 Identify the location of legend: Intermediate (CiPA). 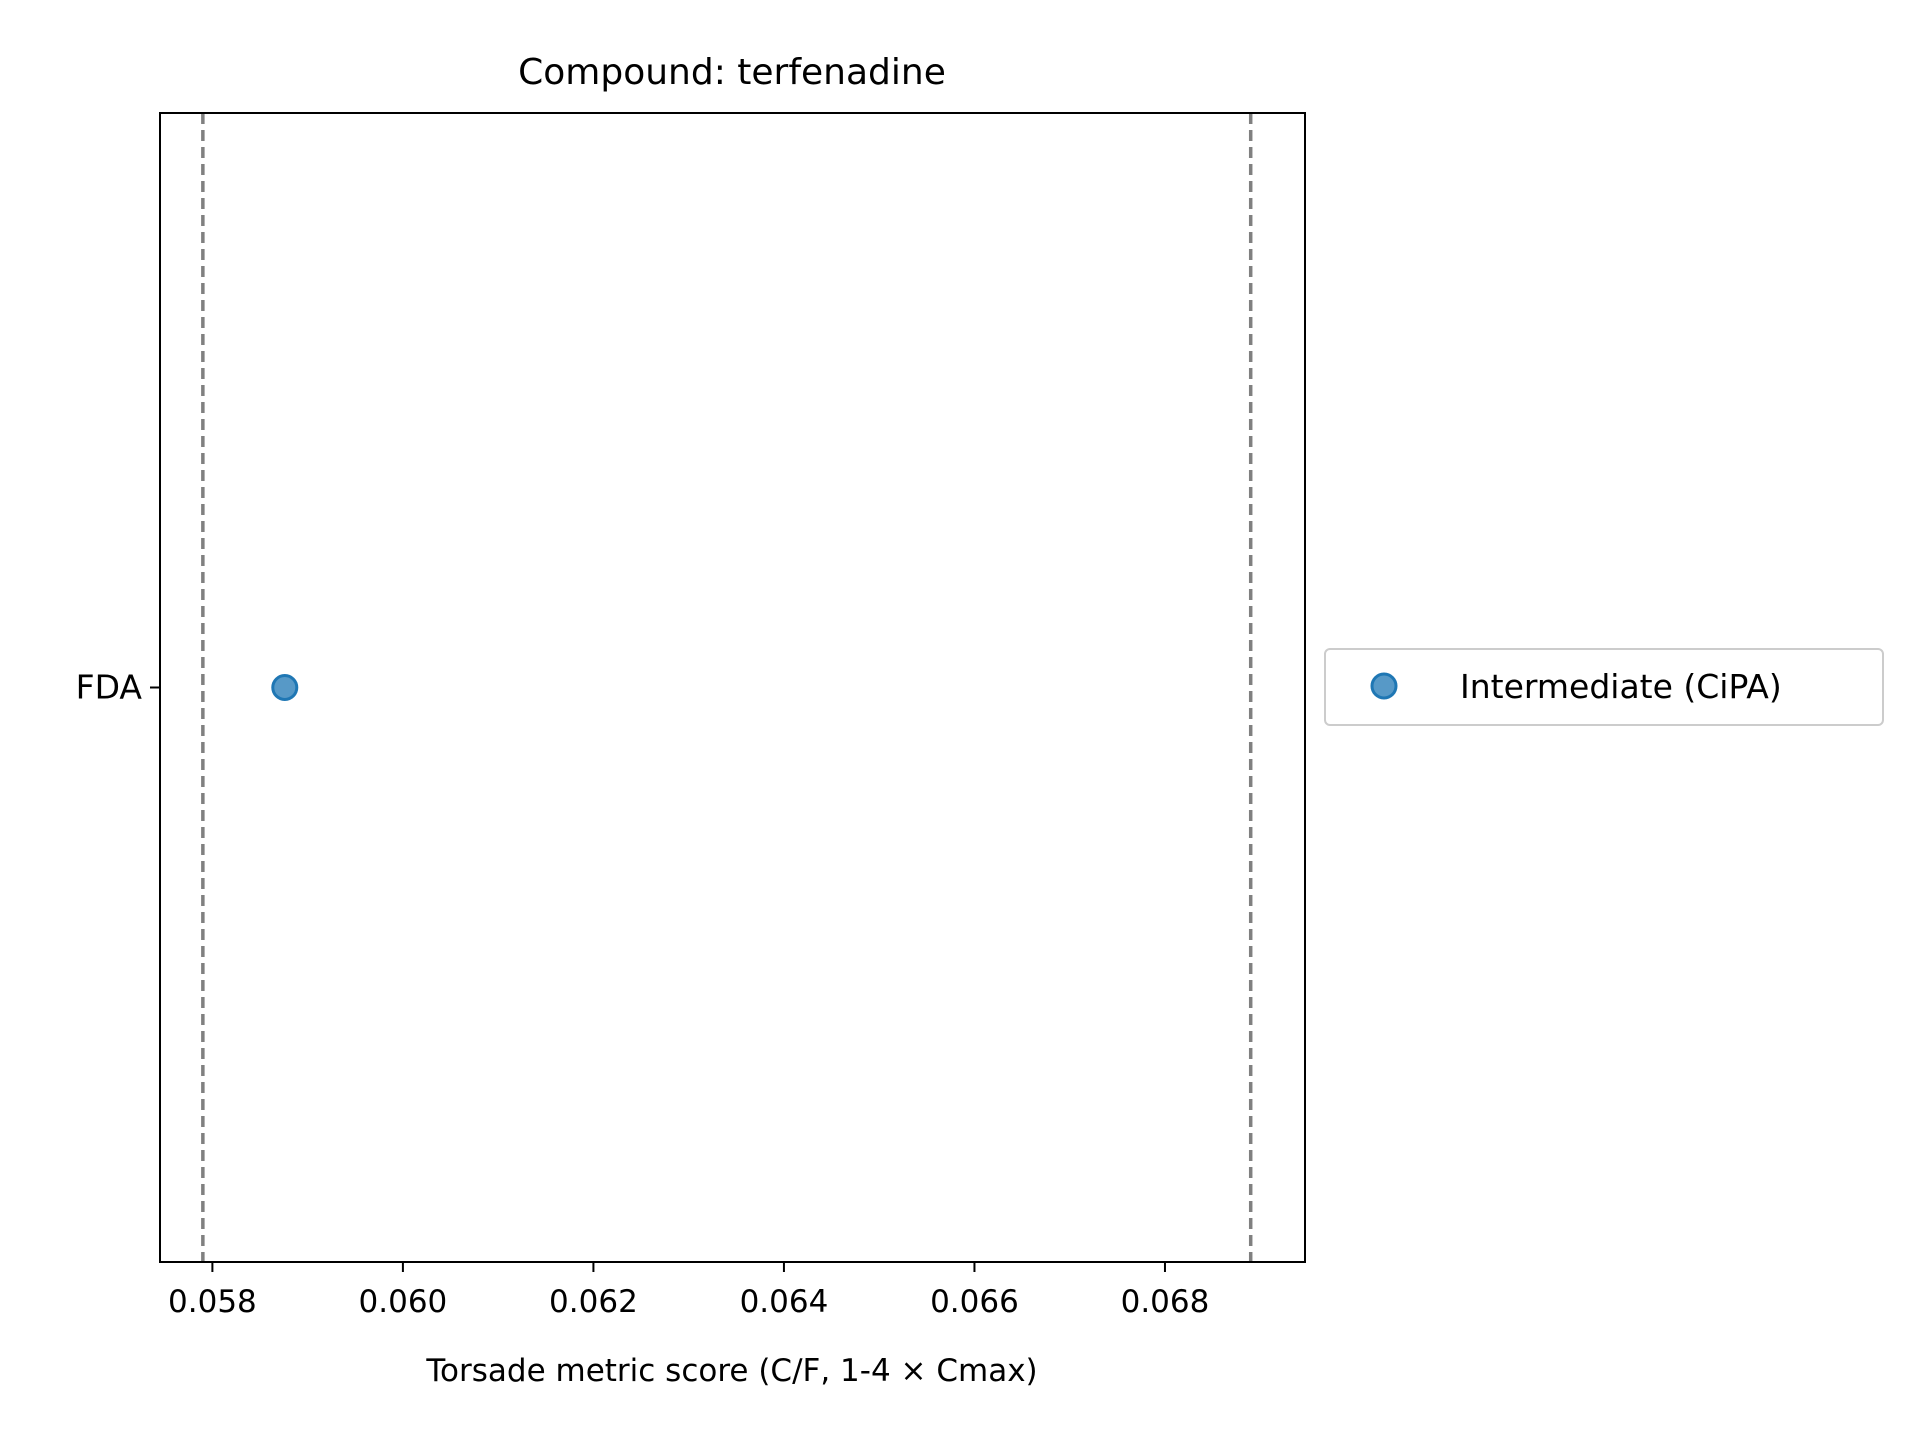
(1604, 687).